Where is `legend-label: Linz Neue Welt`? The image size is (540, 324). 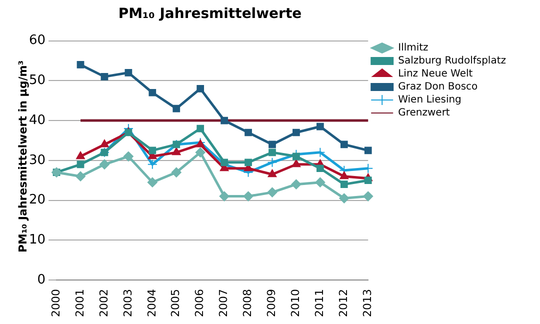
legend-label: Linz Neue Welt is located at coordinates (435, 74).